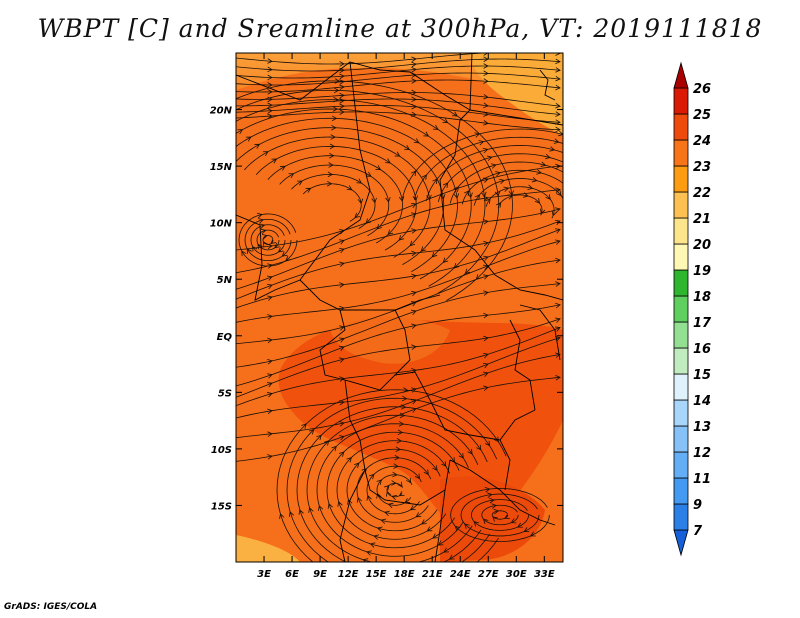 The image size is (800, 618). I want to click on colorbar-label: 17, so click(702, 323).